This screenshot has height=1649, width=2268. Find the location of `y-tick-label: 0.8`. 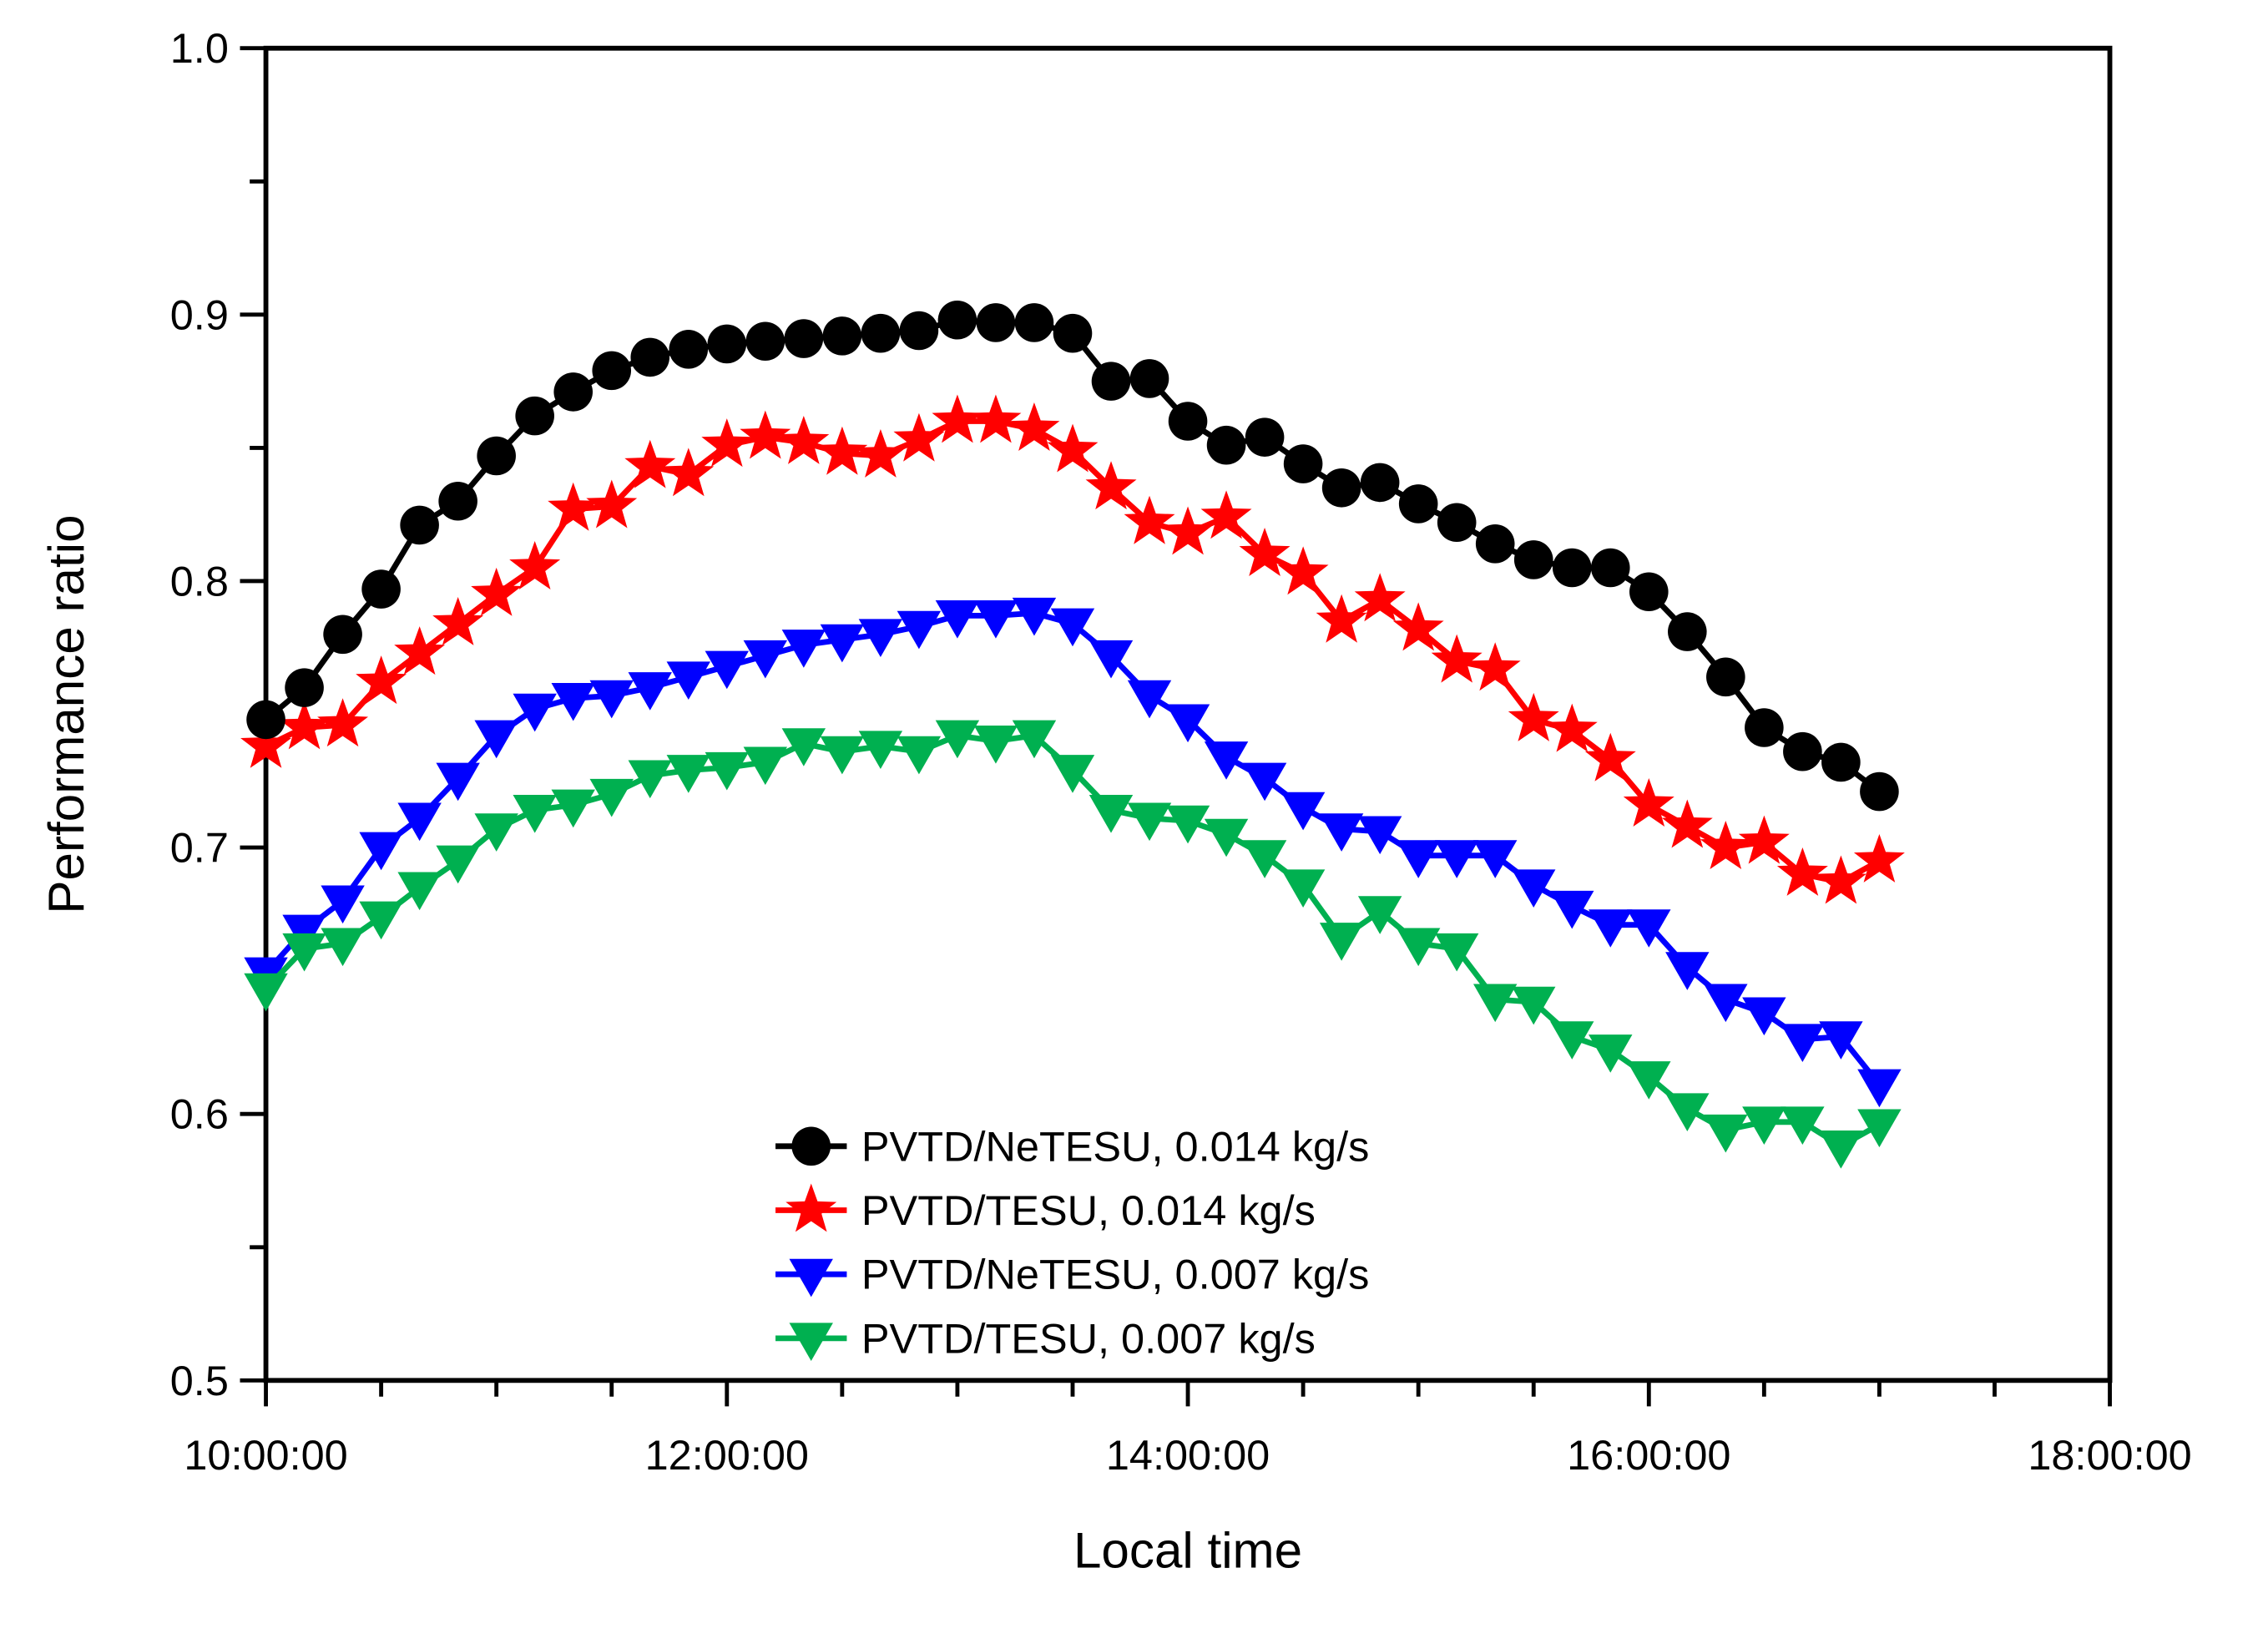

y-tick-label: 0.8 is located at coordinates (199, 580).